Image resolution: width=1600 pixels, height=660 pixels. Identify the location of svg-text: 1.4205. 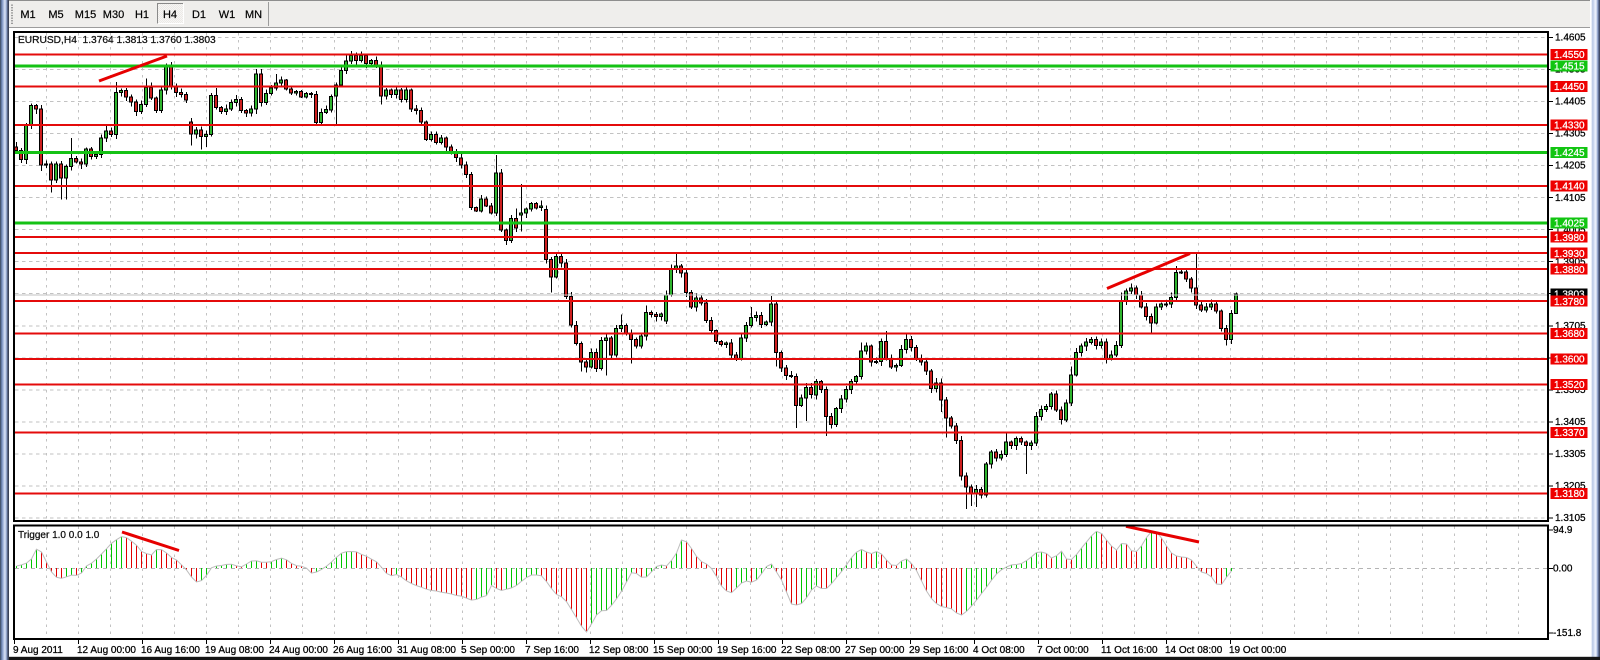
(1570, 166).